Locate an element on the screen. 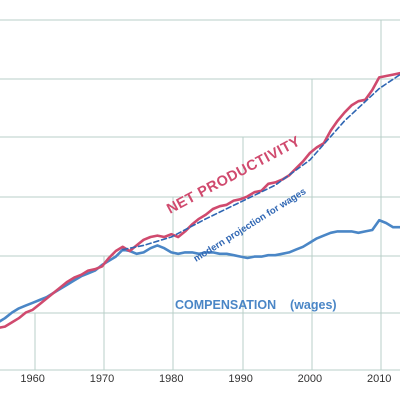 This screenshot has width=400, height=400. x-tick-label: 1960 is located at coordinates (32, 379).